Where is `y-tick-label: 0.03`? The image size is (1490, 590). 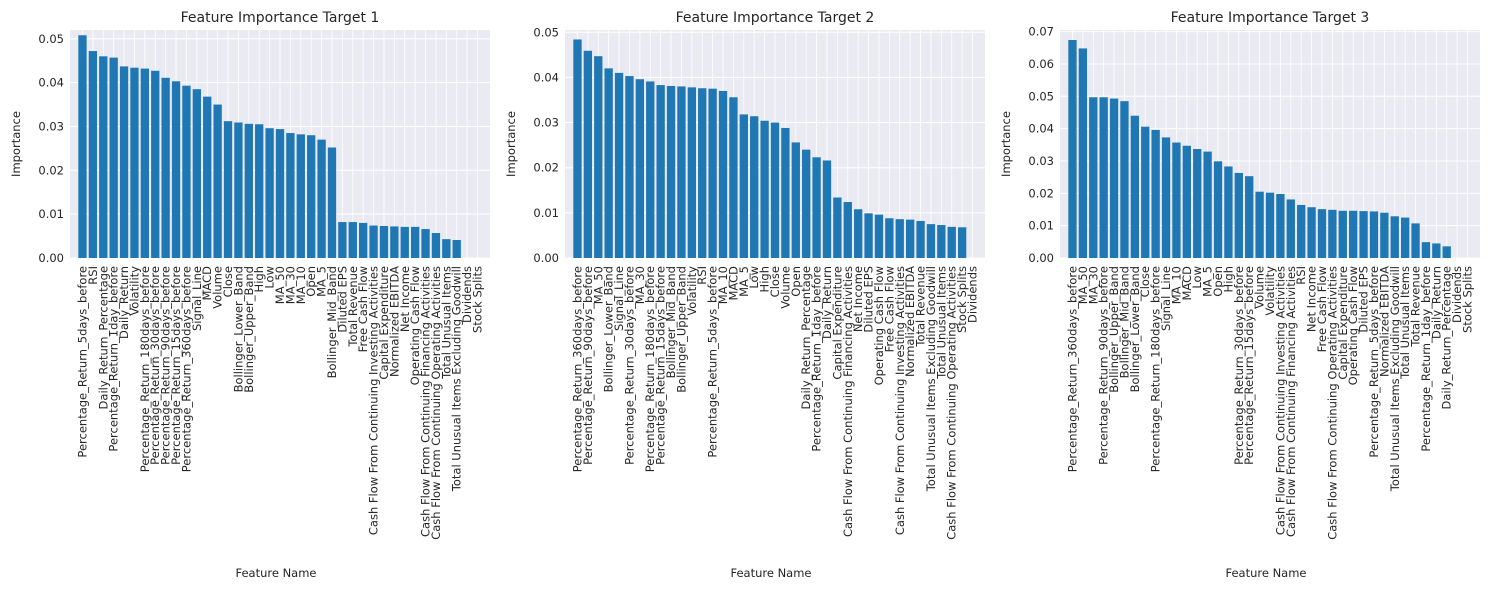
y-tick-label: 0.03 is located at coordinates (1041, 161).